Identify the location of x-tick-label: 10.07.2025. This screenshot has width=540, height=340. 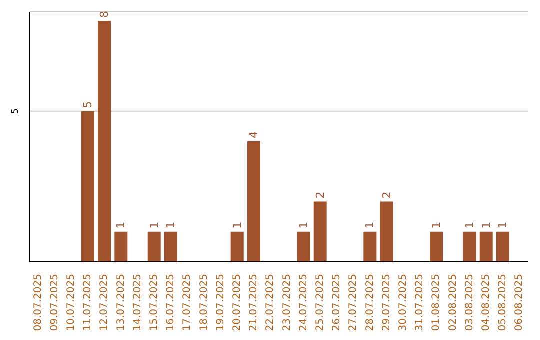
(71, 303).